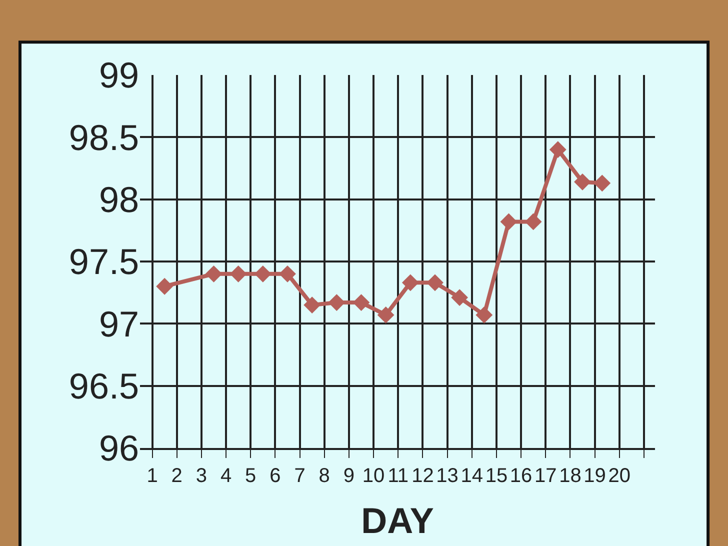 The width and height of the screenshot is (728, 546). I want to click on x-tick-label: 9, so click(349, 475).